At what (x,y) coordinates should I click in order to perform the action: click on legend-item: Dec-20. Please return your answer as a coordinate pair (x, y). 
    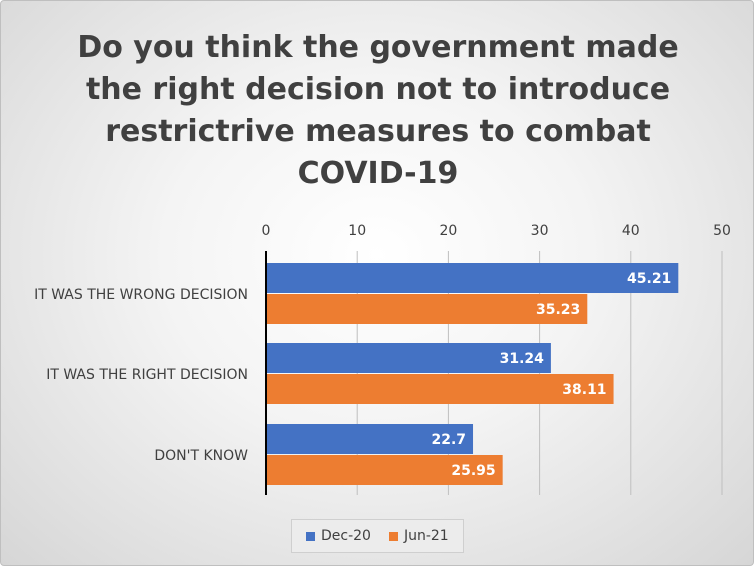
    Looking at the image, I should click on (338, 536).